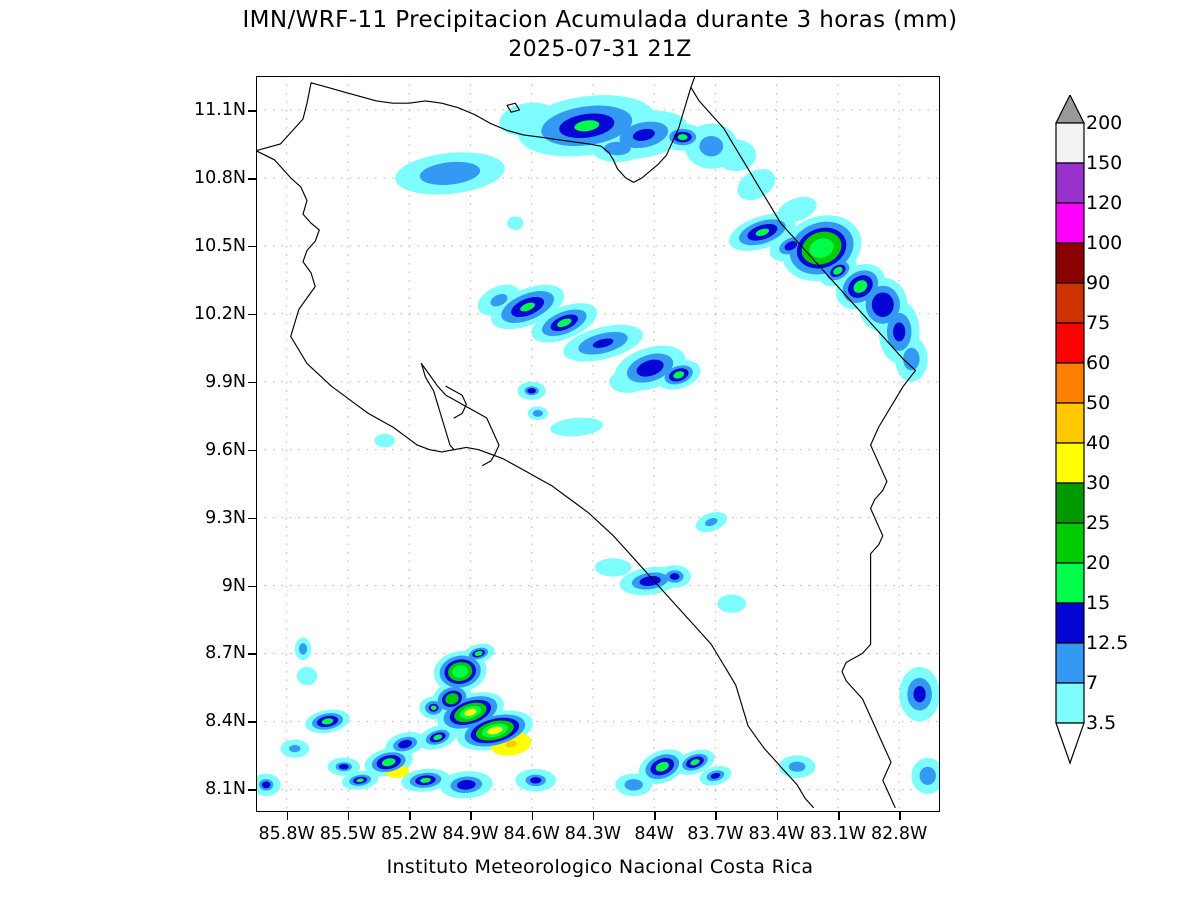  Describe the element at coordinates (225, 449) in the screenshot. I see `y-tick-label: 9.6N` at that location.